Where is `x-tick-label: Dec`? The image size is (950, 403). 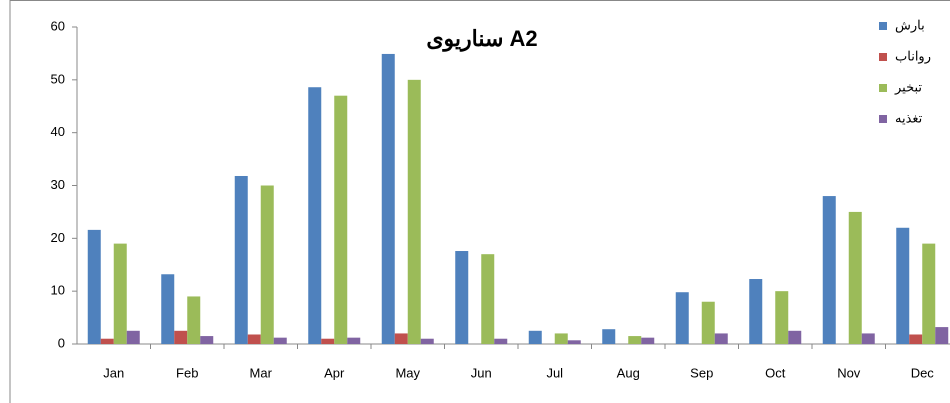 x-tick-label: Dec is located at coordinates (923, 372).